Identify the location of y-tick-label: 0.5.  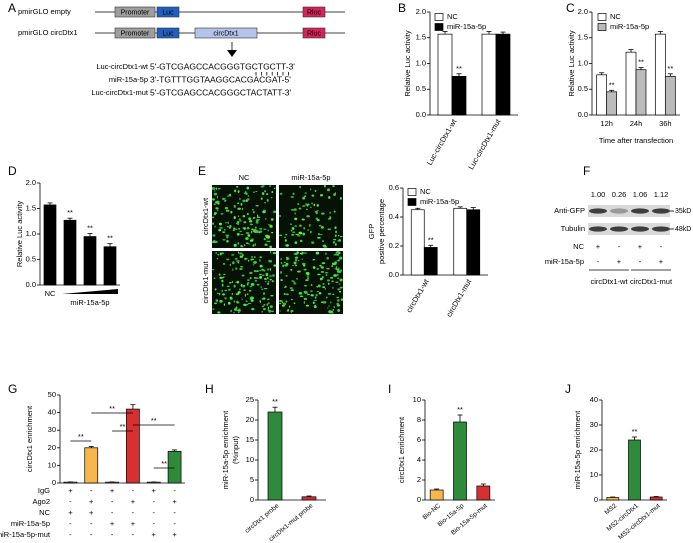
(583, 88).